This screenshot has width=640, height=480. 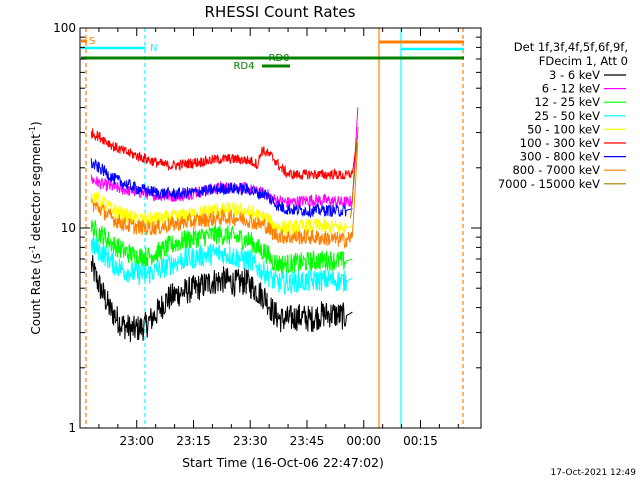 What do you see at coordinates (36, 123) in the screenshot?
I see `y-axis-label-end: )` at bounding box center [36, 123].